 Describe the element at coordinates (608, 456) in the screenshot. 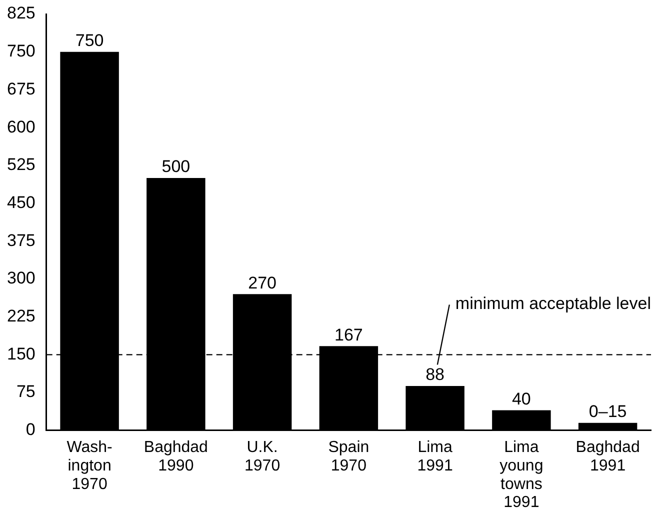

I see `x-tick-label: Baghdad 1991` at that location.